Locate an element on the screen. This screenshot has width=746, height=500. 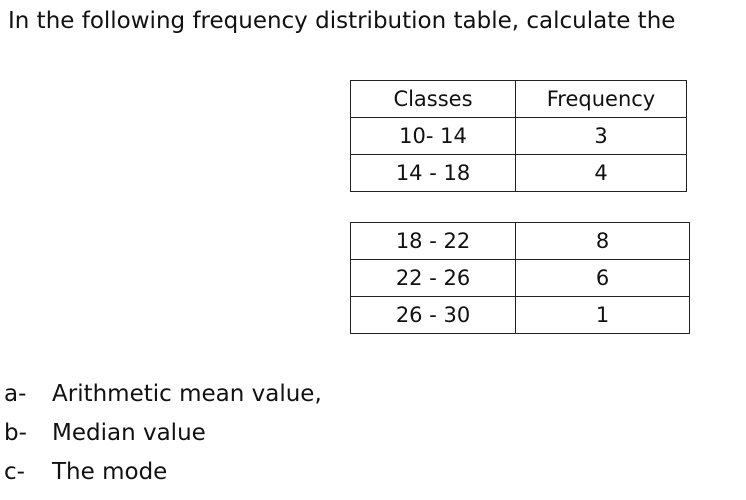
task-text: Median value is located at coordinates (129, 433).